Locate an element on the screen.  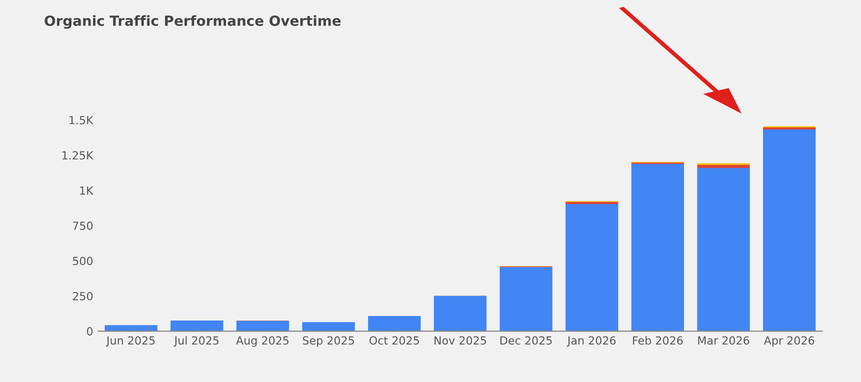
y-tick-label: 250 is located at coordinates (82, 296).